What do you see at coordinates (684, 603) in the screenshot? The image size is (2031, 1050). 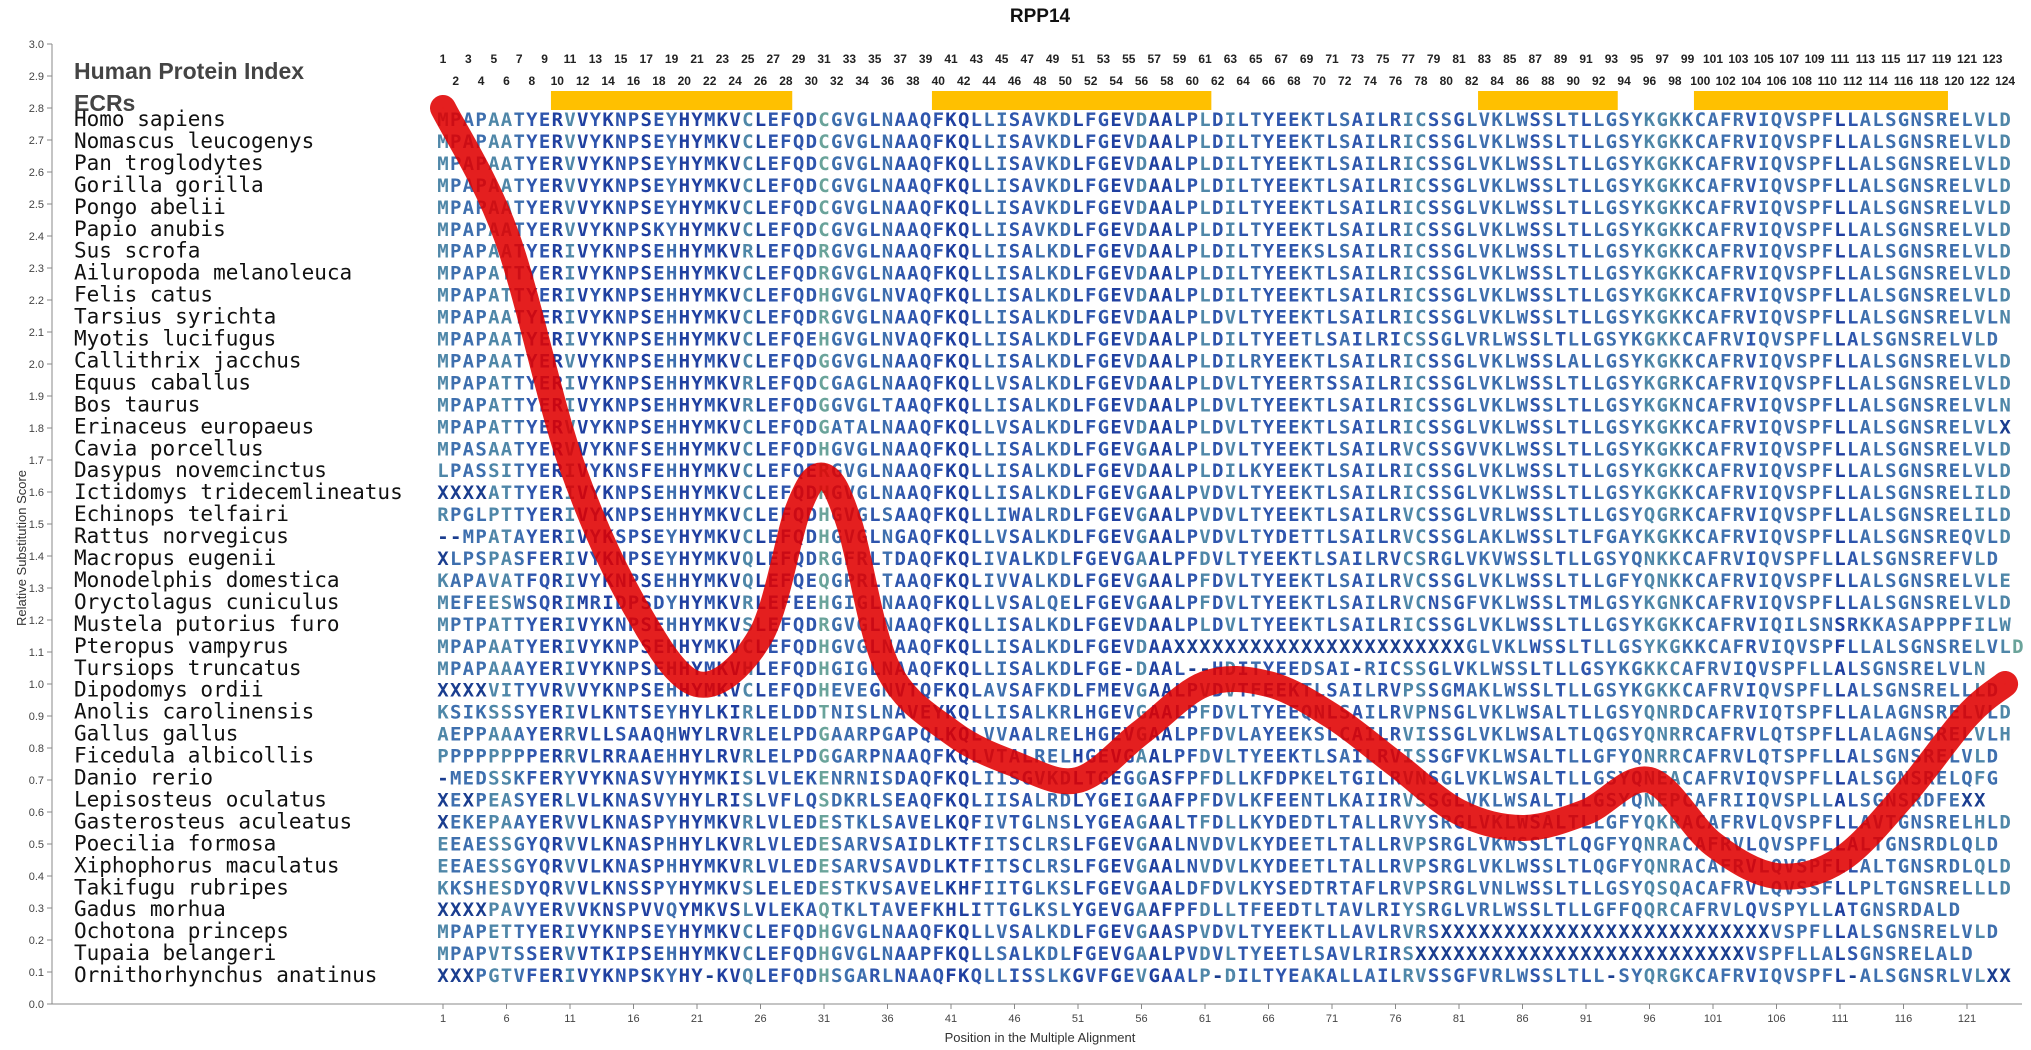 I see `residue: H` at bounding box center [684, 603].